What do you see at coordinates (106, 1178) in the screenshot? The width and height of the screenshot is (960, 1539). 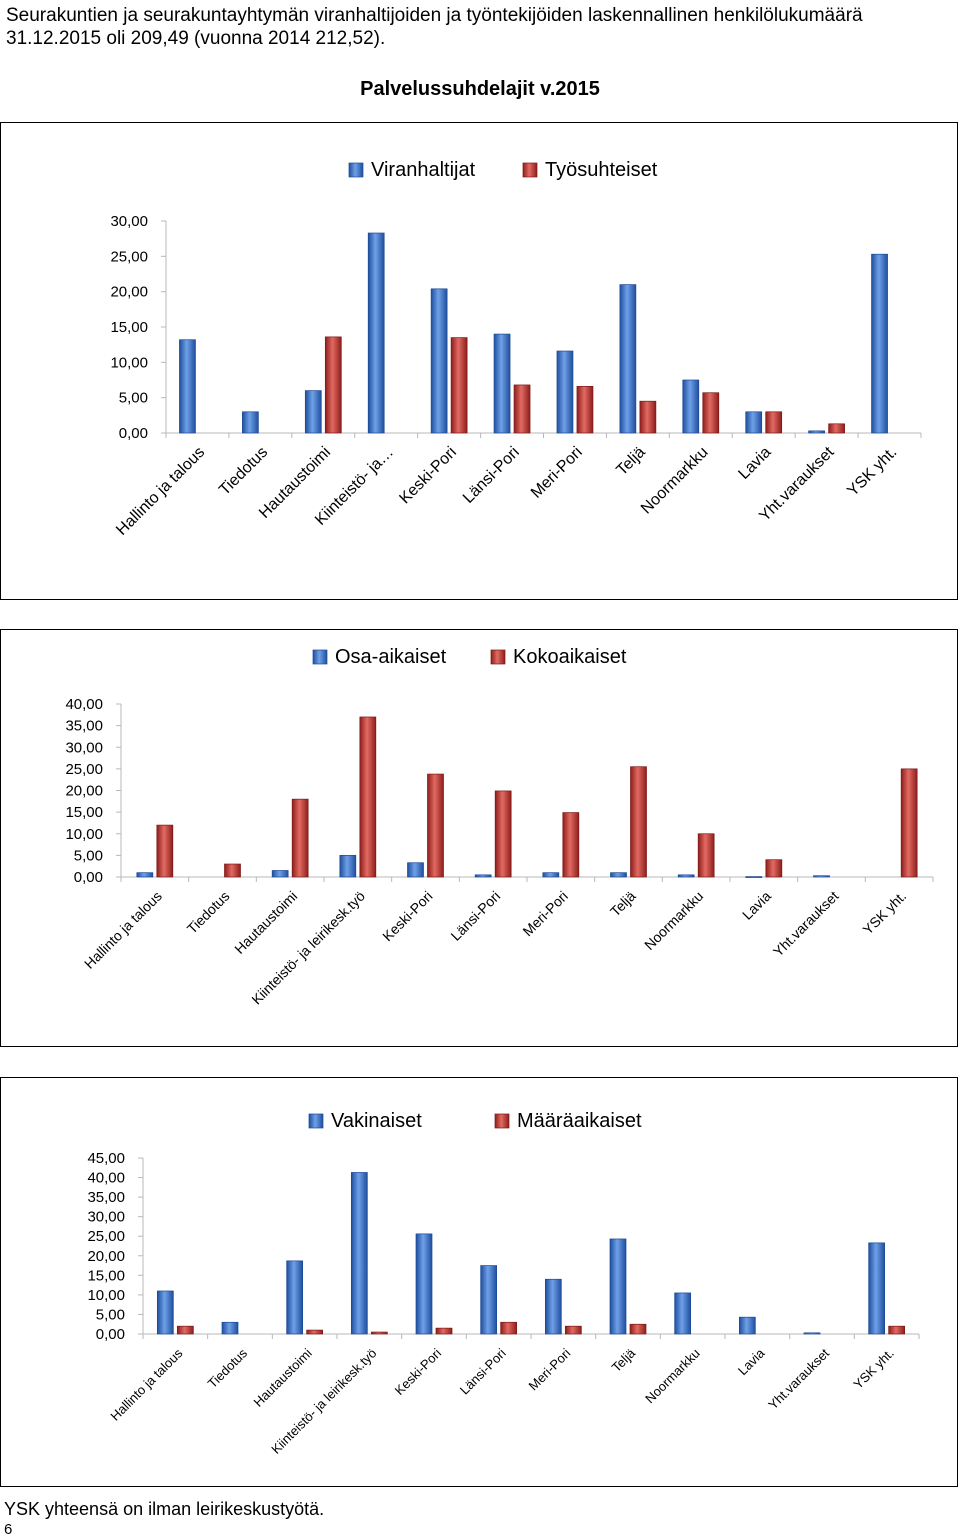 I see `y-tick-label: 40,00` at bounding box center [106, 1178].